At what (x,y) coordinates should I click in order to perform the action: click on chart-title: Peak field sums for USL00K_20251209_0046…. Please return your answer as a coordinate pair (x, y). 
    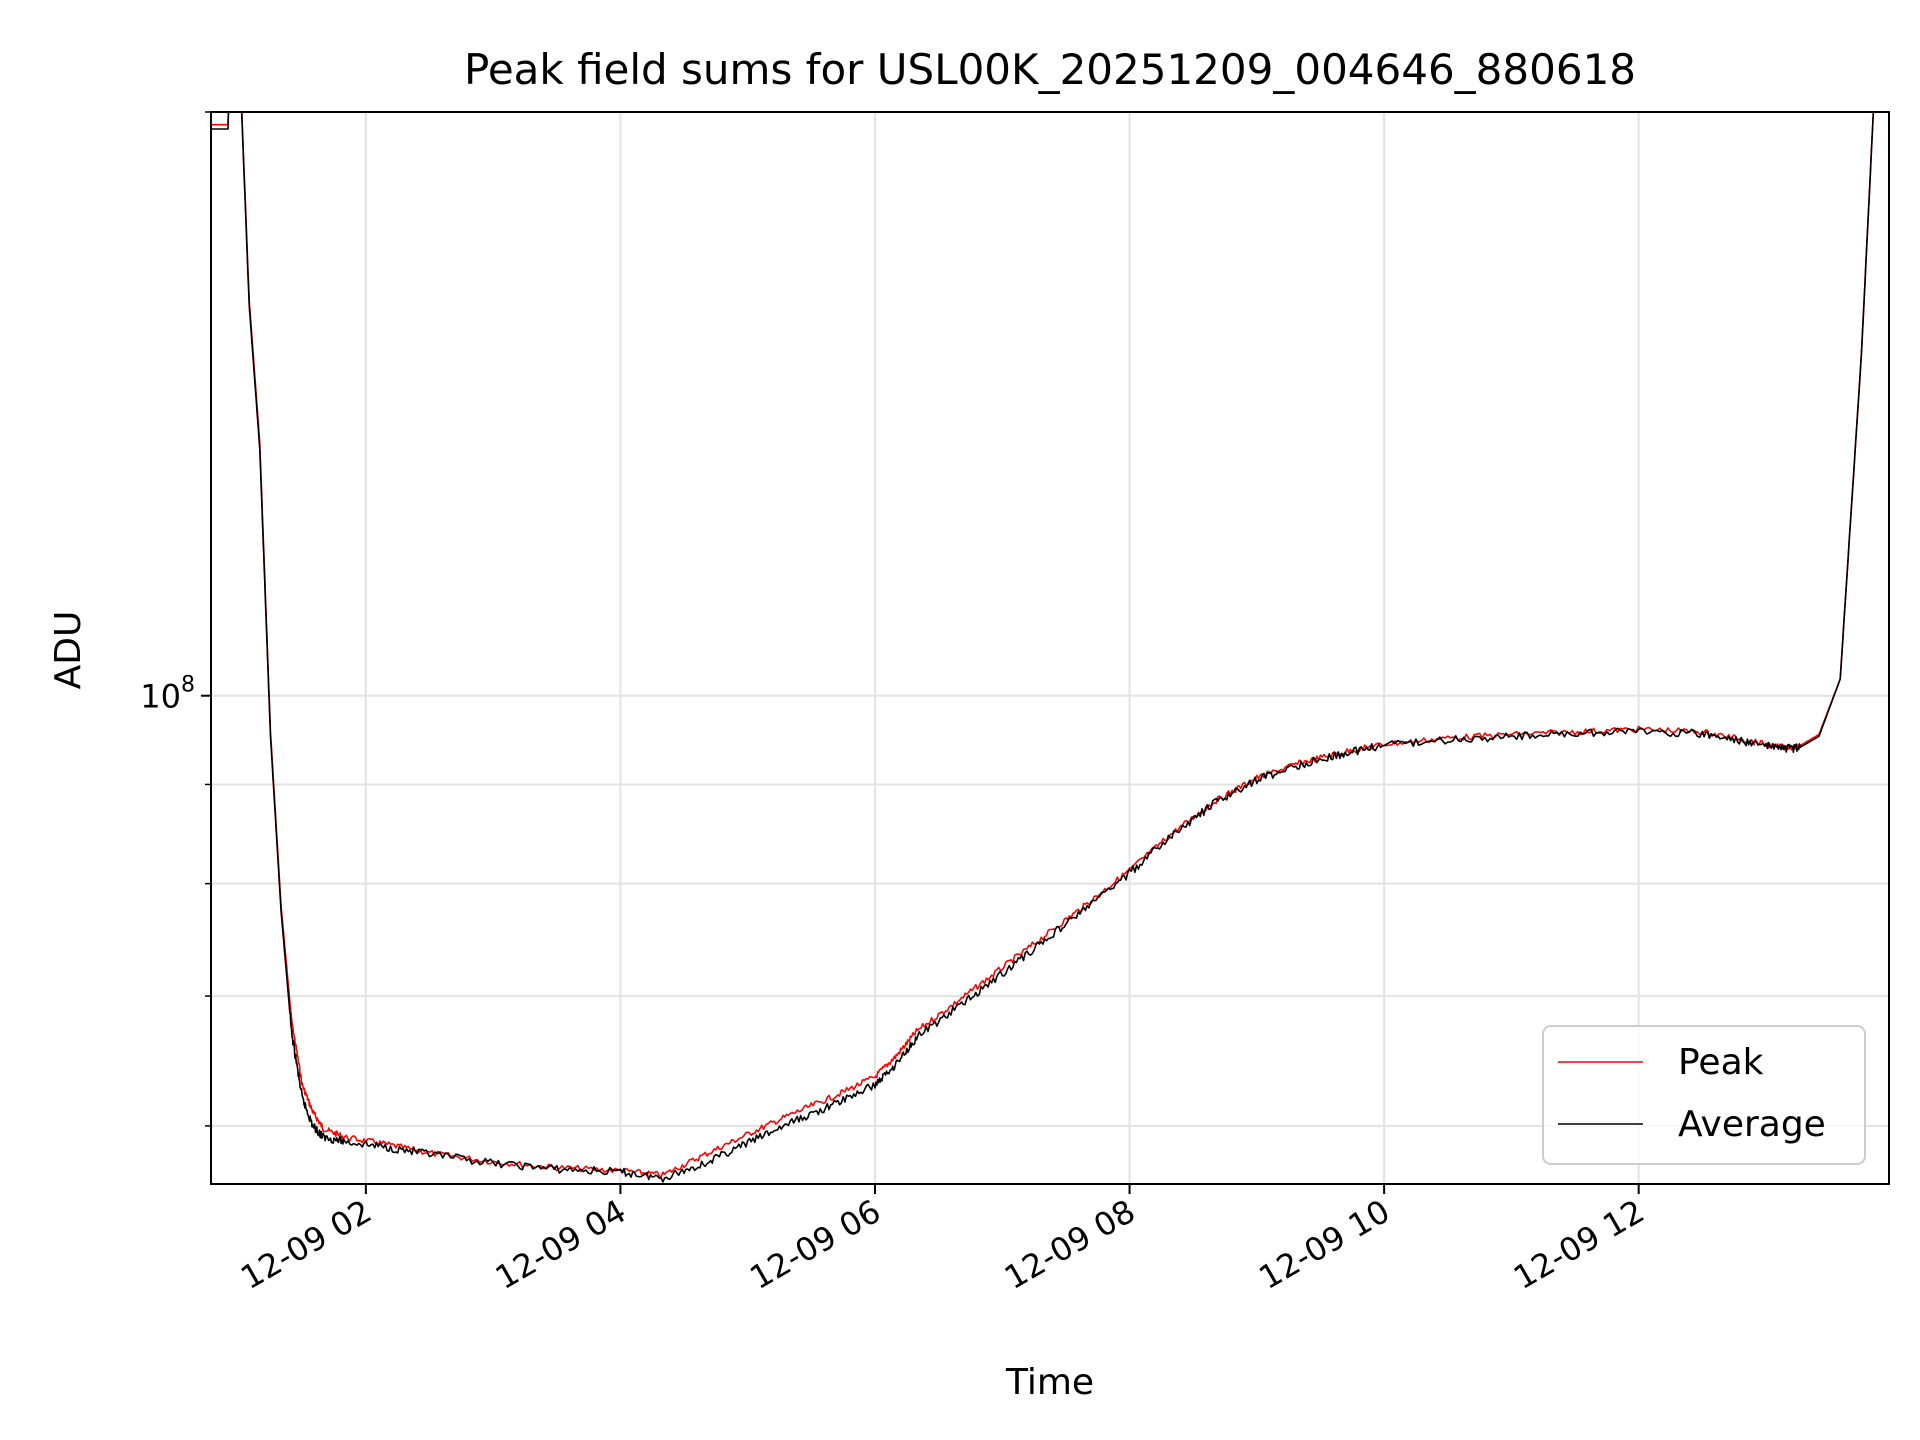
    Looking at the image, I should click on (1050, 69).